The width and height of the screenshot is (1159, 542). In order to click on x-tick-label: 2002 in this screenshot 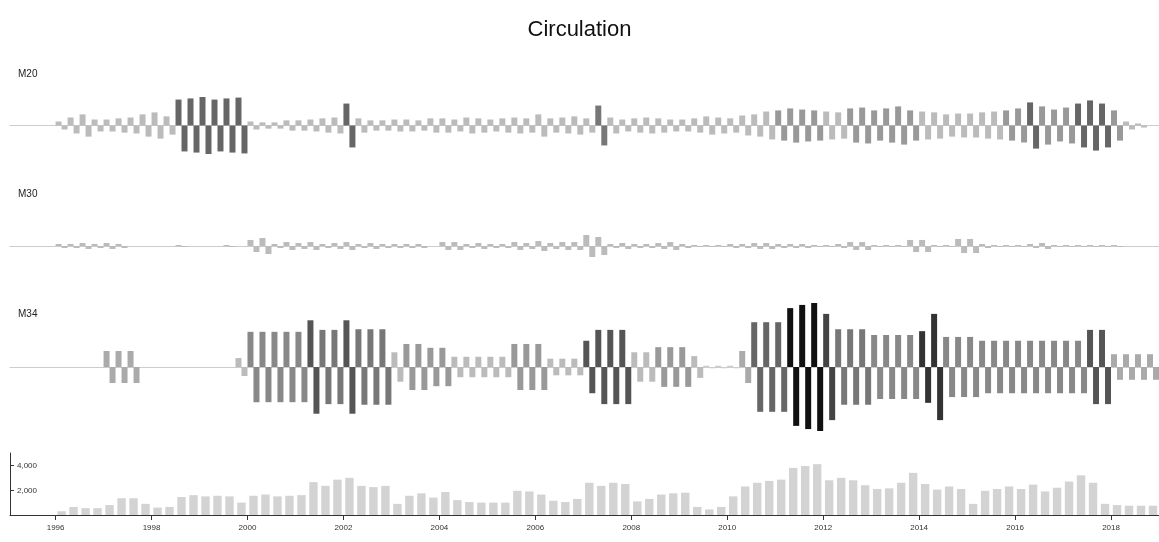, I will do `click(343, 527)`.